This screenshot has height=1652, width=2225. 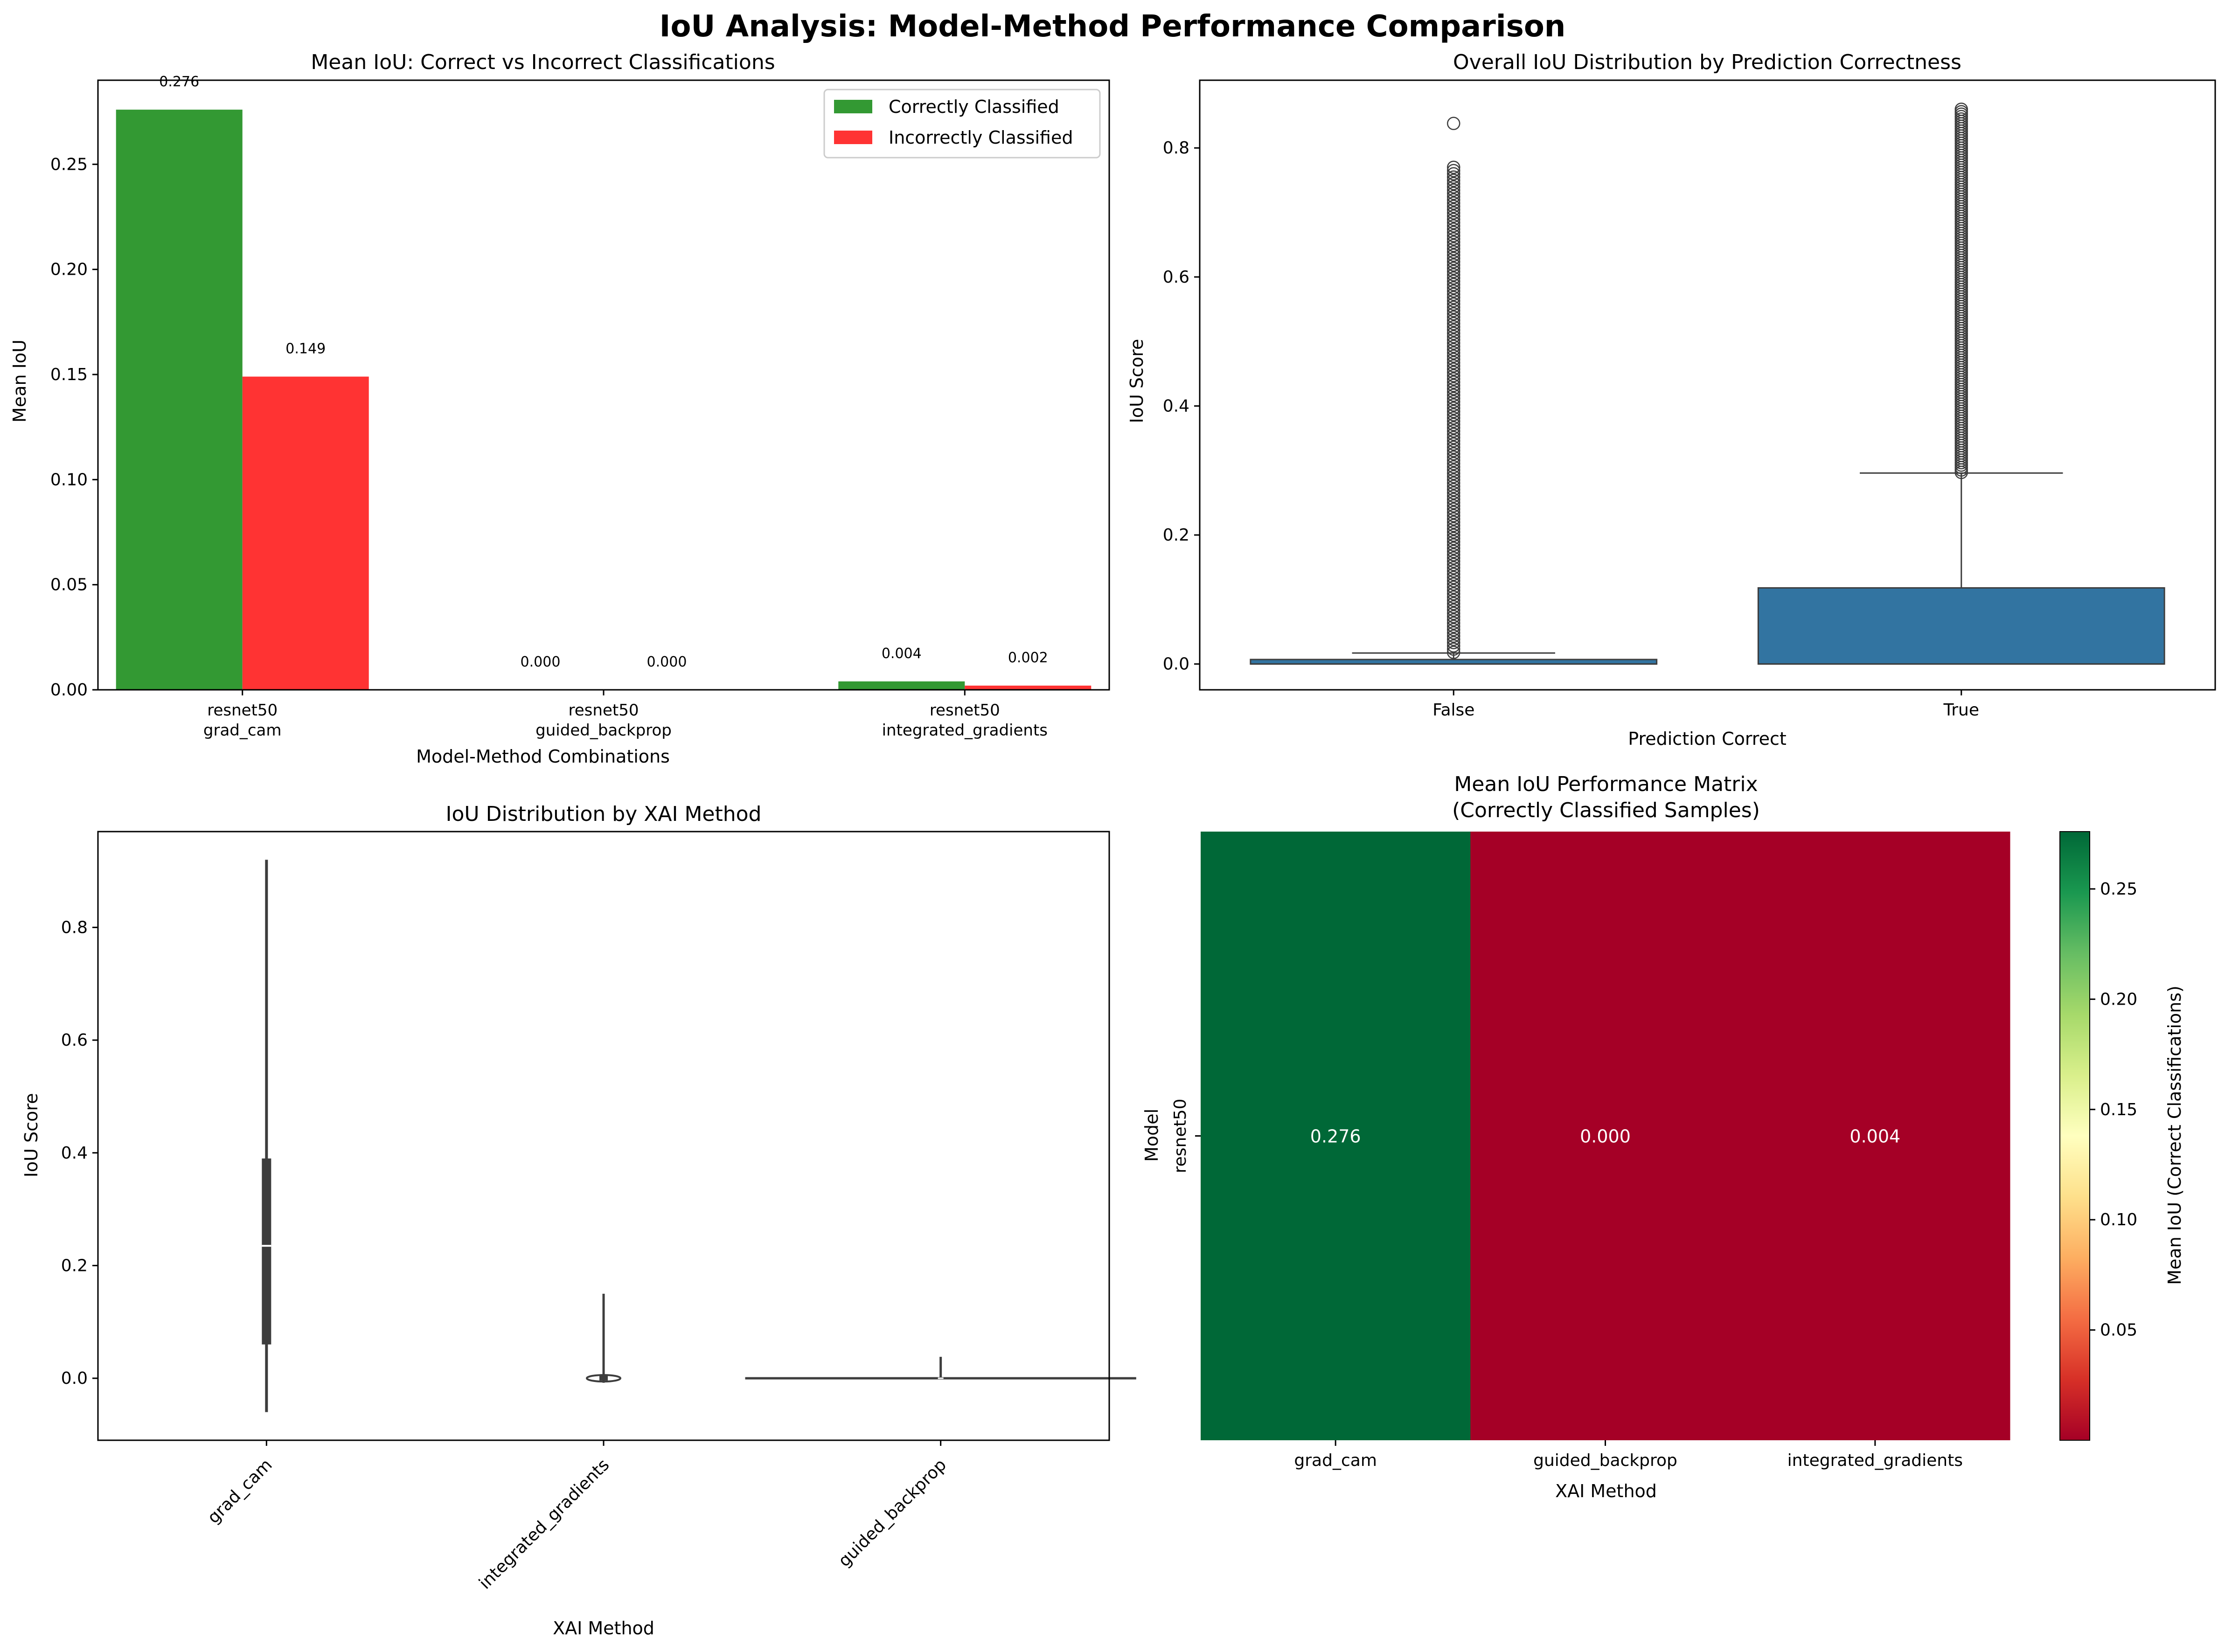 What do you see at coordinates (2075, 1136) in the screenshot?
I see `colorbar` at bounding box center [2075, 1136].